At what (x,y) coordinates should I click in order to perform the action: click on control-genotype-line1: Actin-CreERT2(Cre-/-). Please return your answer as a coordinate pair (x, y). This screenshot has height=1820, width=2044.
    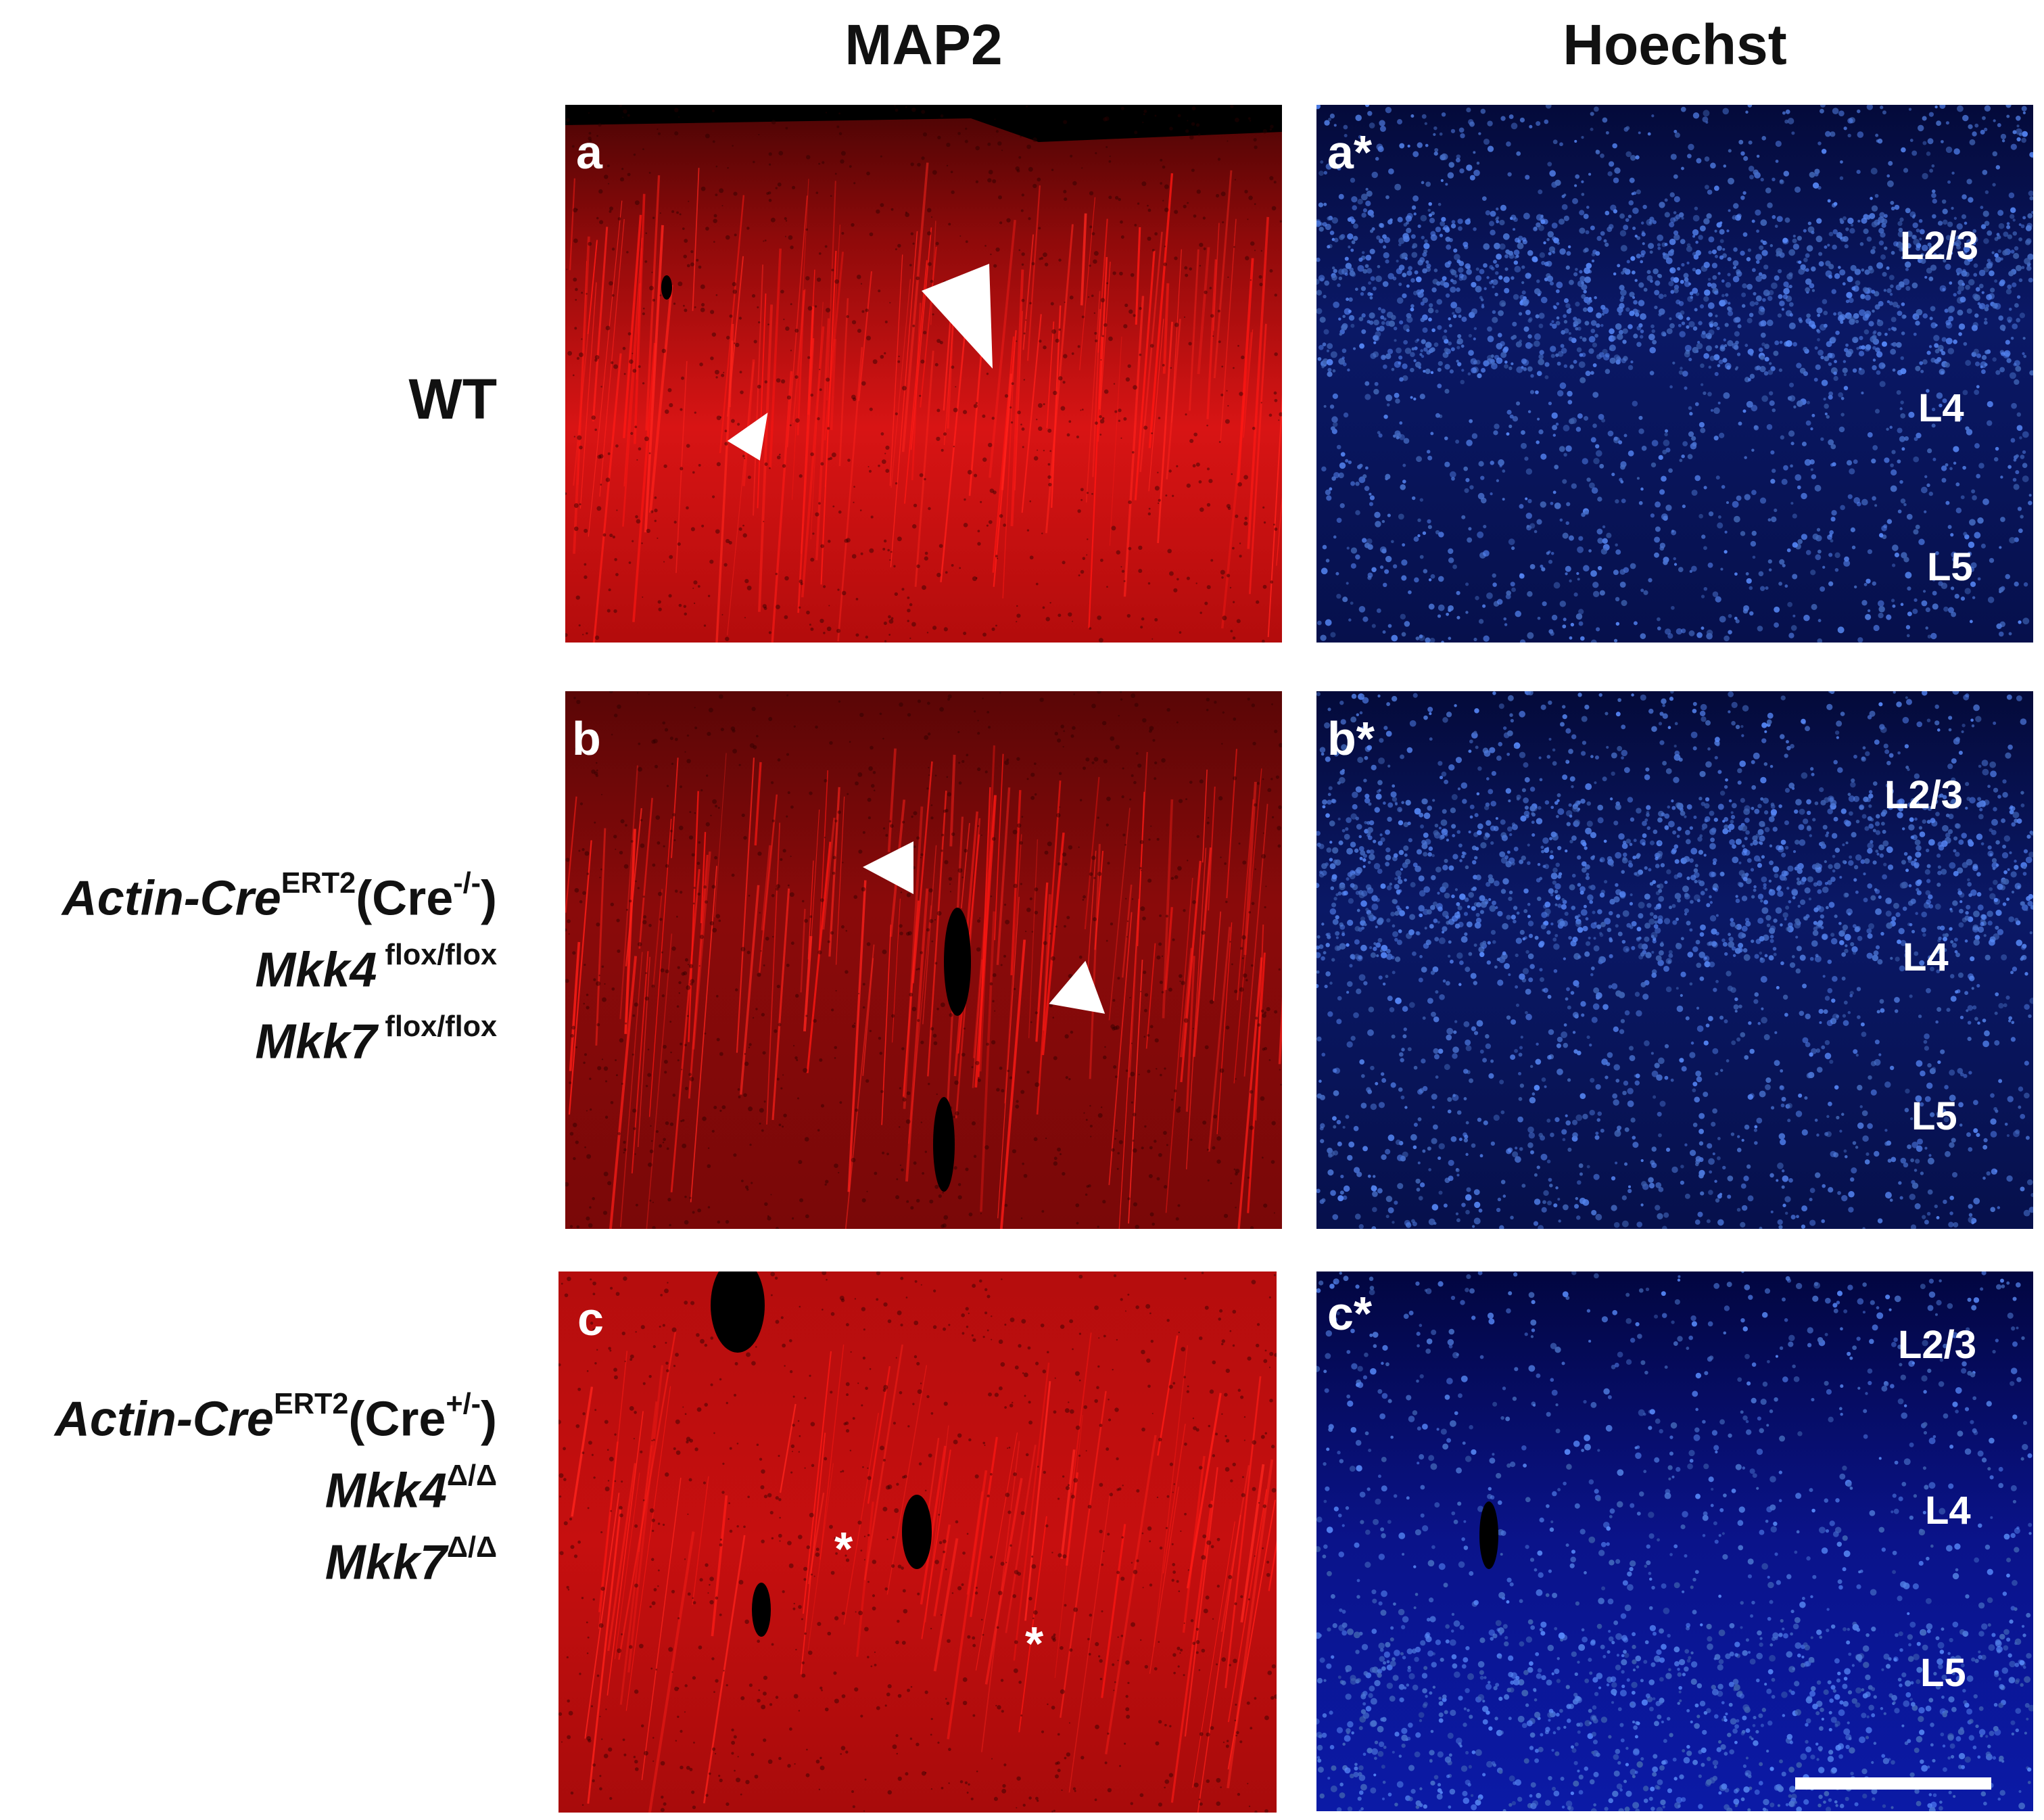
    Looking at the image, I should click on (279, 897).